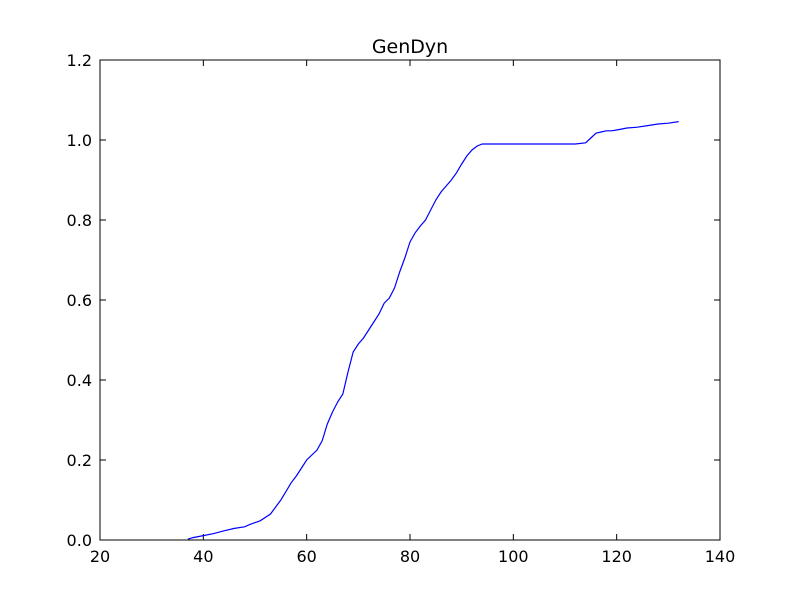 This screenshot has width=800, height=600. Describe the element at coordinates (79, 540) in the screenshot. I see `y-tick-label: 0.0` at that location.